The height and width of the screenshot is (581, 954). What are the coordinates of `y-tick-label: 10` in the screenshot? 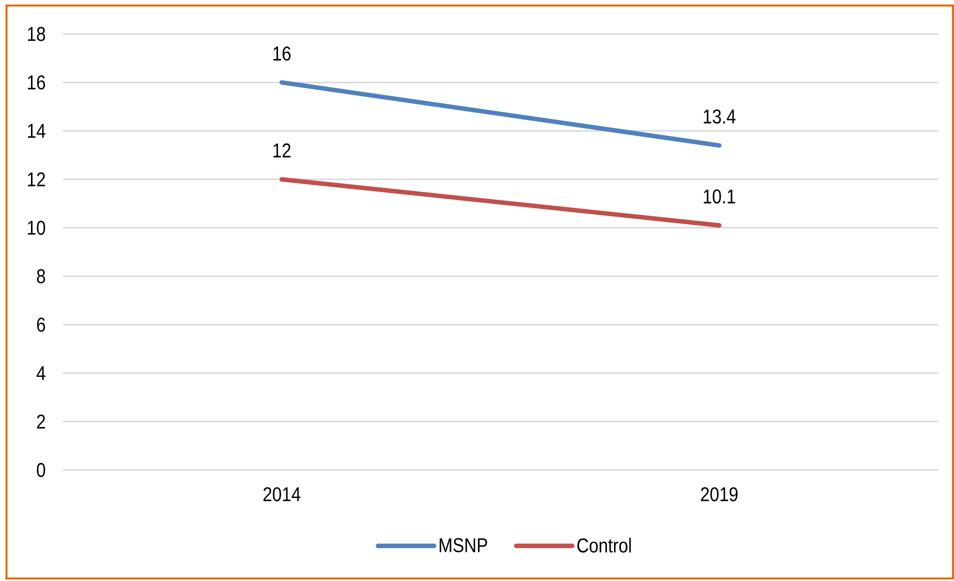 It's located at (37, 227).